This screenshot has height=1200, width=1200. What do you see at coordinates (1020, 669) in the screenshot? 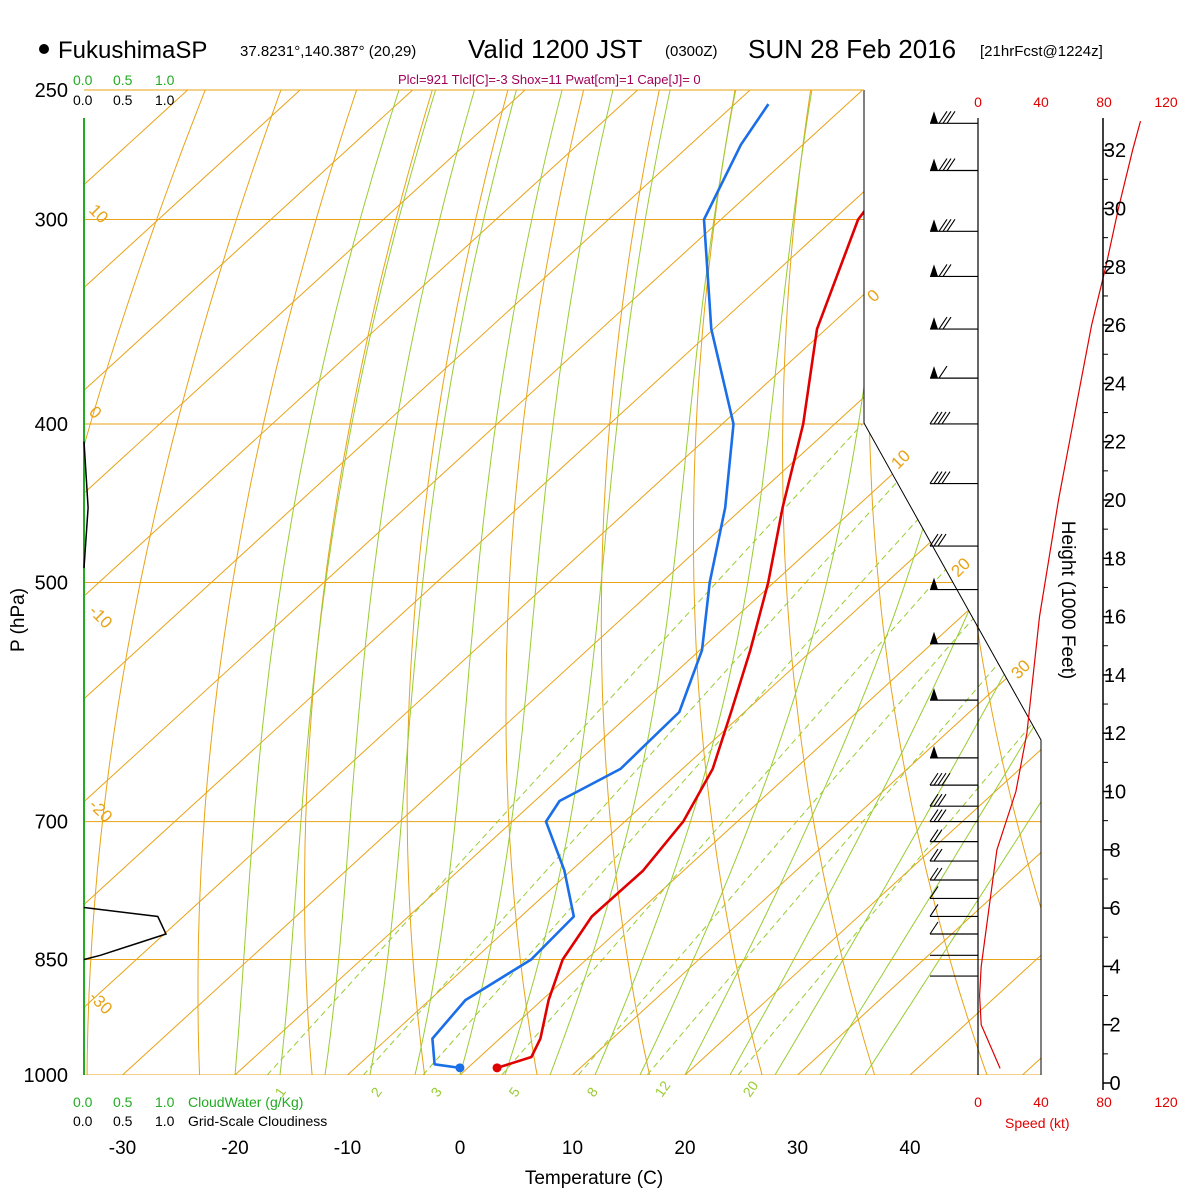
I see `dry-adiabat-label: 30` at bounding box center [1020, 669].